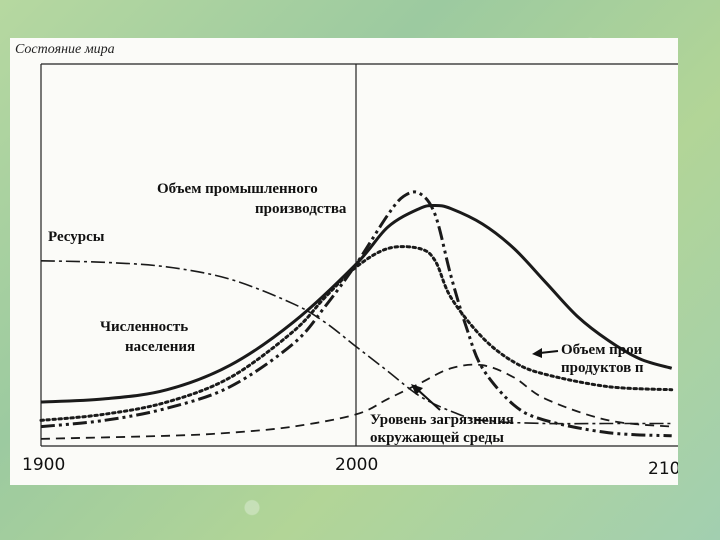 Image resolution: width=720 pixels, height=540 pixels. I want to click on arrow-food-shaft, so click(549, 352).